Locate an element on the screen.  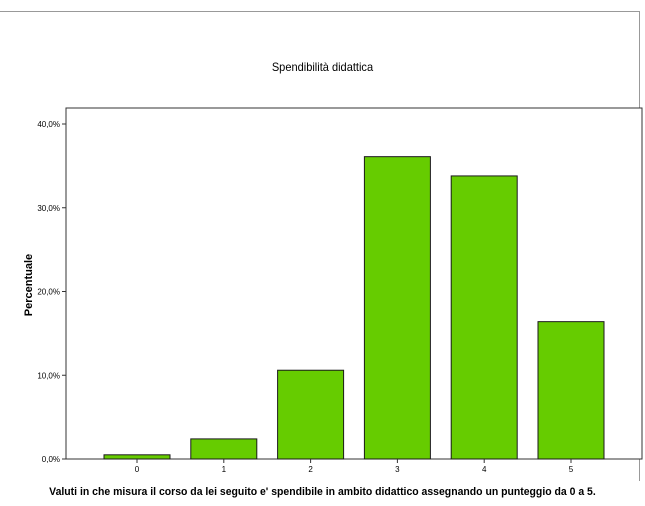
y-tick-label: 10,0% is located at coordinates (48, 375).